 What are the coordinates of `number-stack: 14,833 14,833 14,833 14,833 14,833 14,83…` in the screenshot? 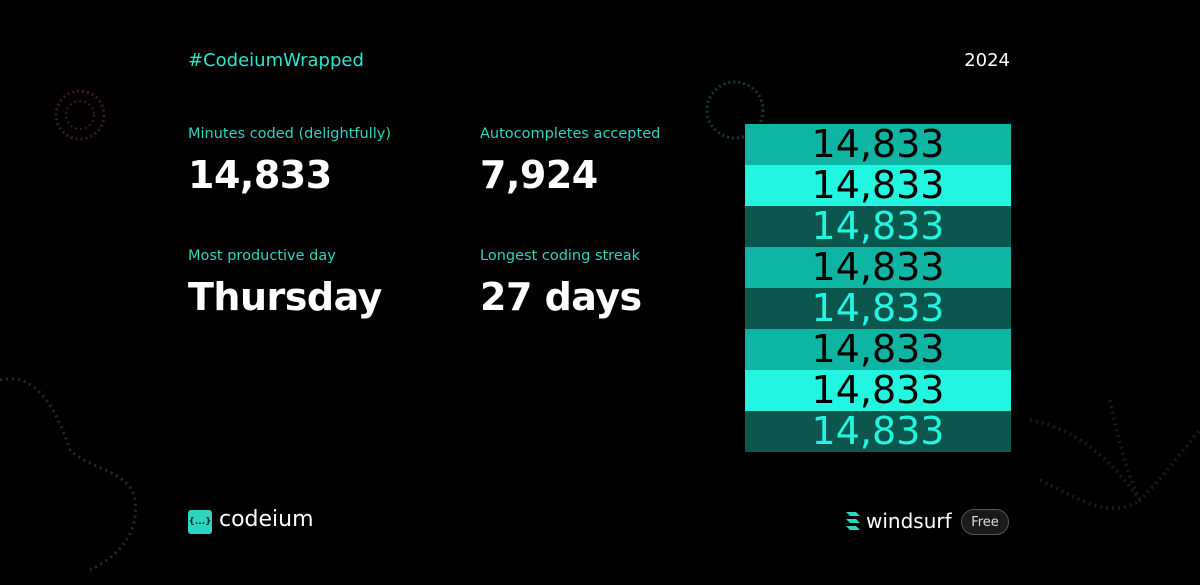 It's located at (878, 288).